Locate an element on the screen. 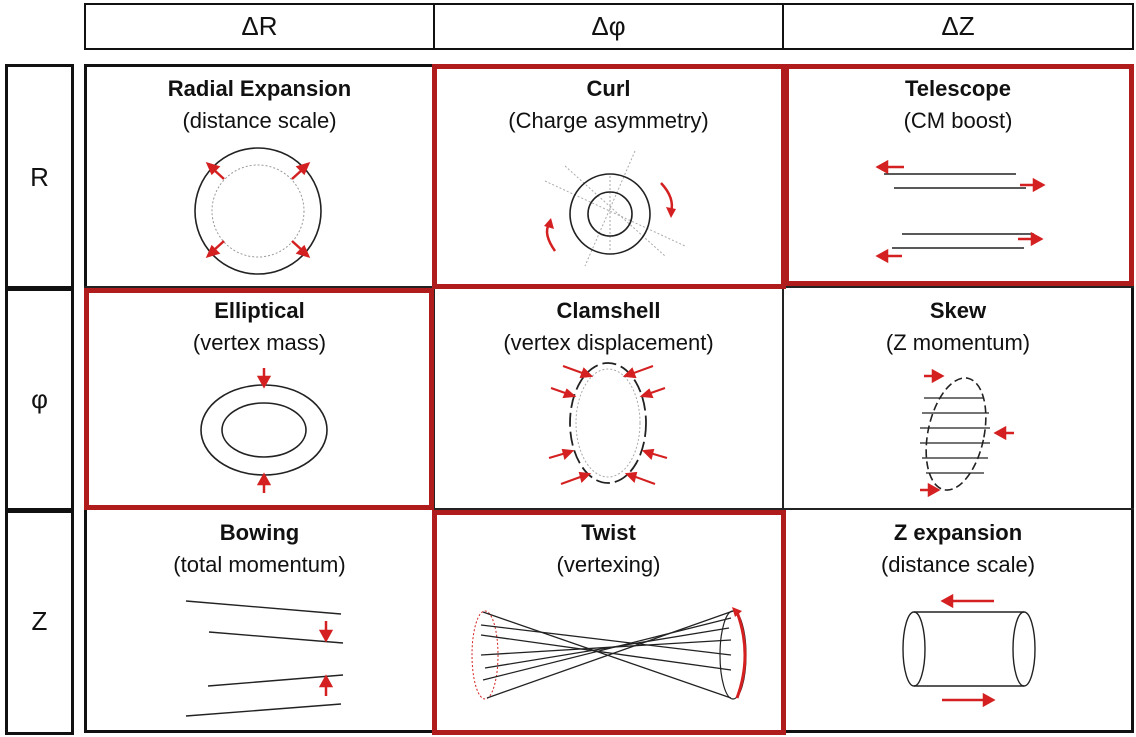 This screenshot has height=737, width=1136. cell-subtitle: (vertexing) is located at coordinates (608, 564).